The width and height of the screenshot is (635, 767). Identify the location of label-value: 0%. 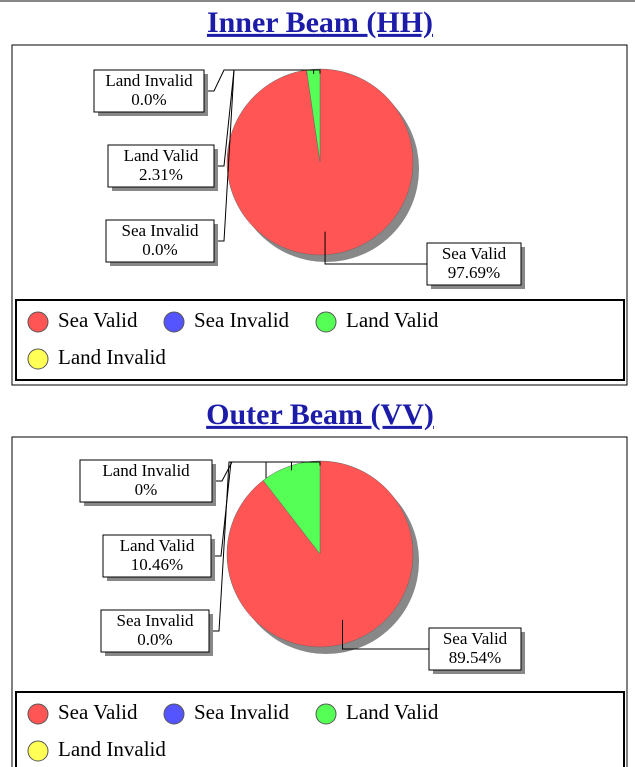
(146, 489).